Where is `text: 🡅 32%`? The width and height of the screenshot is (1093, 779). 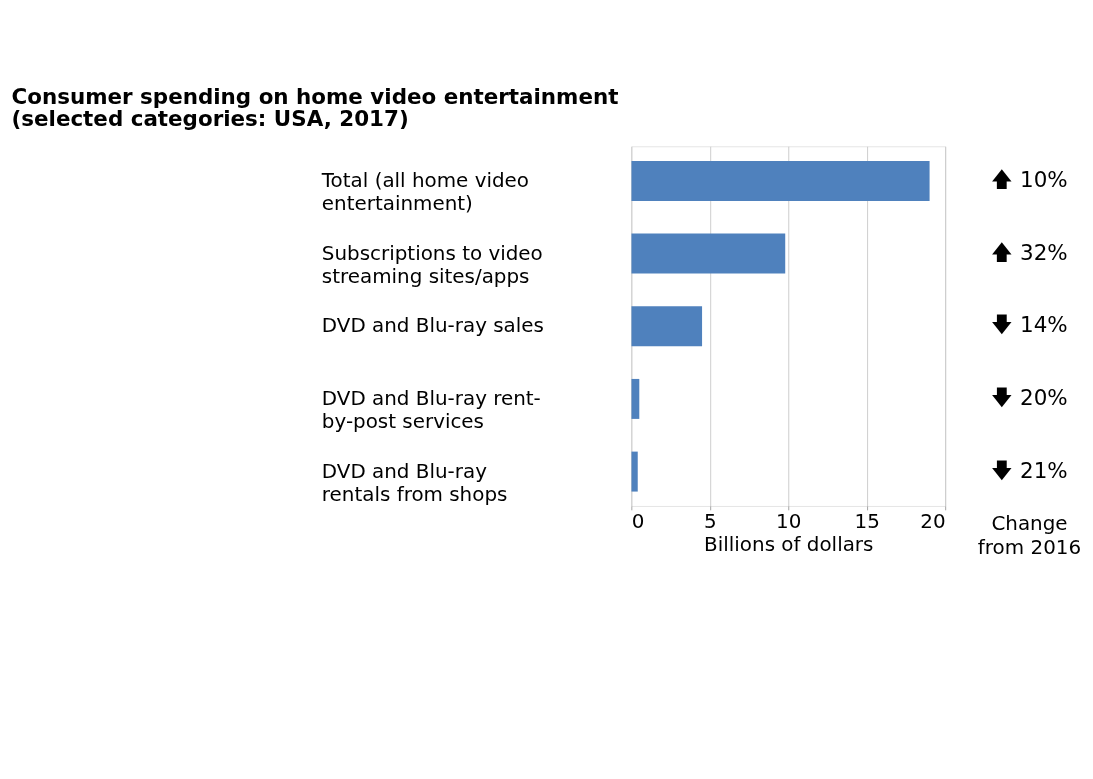 text: 🡅 32% is located at coordinates (1029, 252).